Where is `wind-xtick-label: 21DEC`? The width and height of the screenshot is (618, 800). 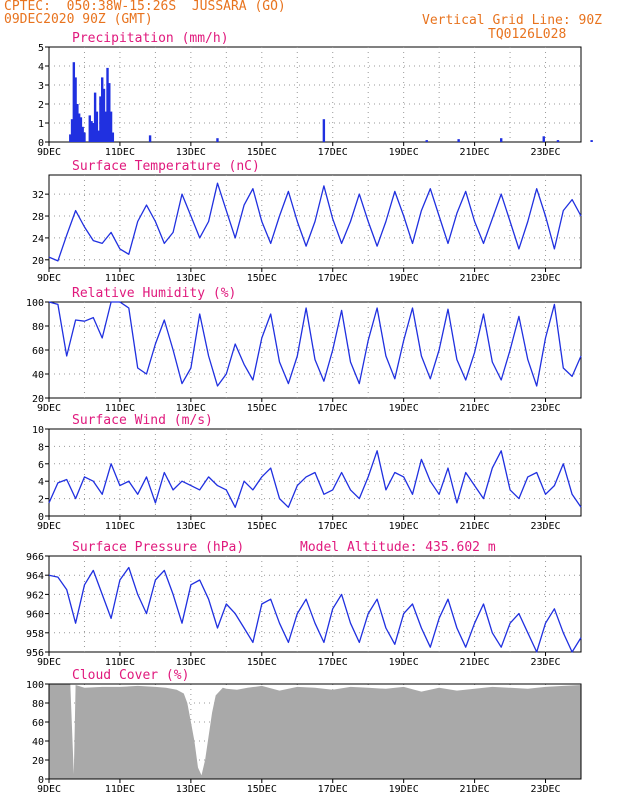
wind-xtick-label: 21DEC is located at coordinates (475, 526).